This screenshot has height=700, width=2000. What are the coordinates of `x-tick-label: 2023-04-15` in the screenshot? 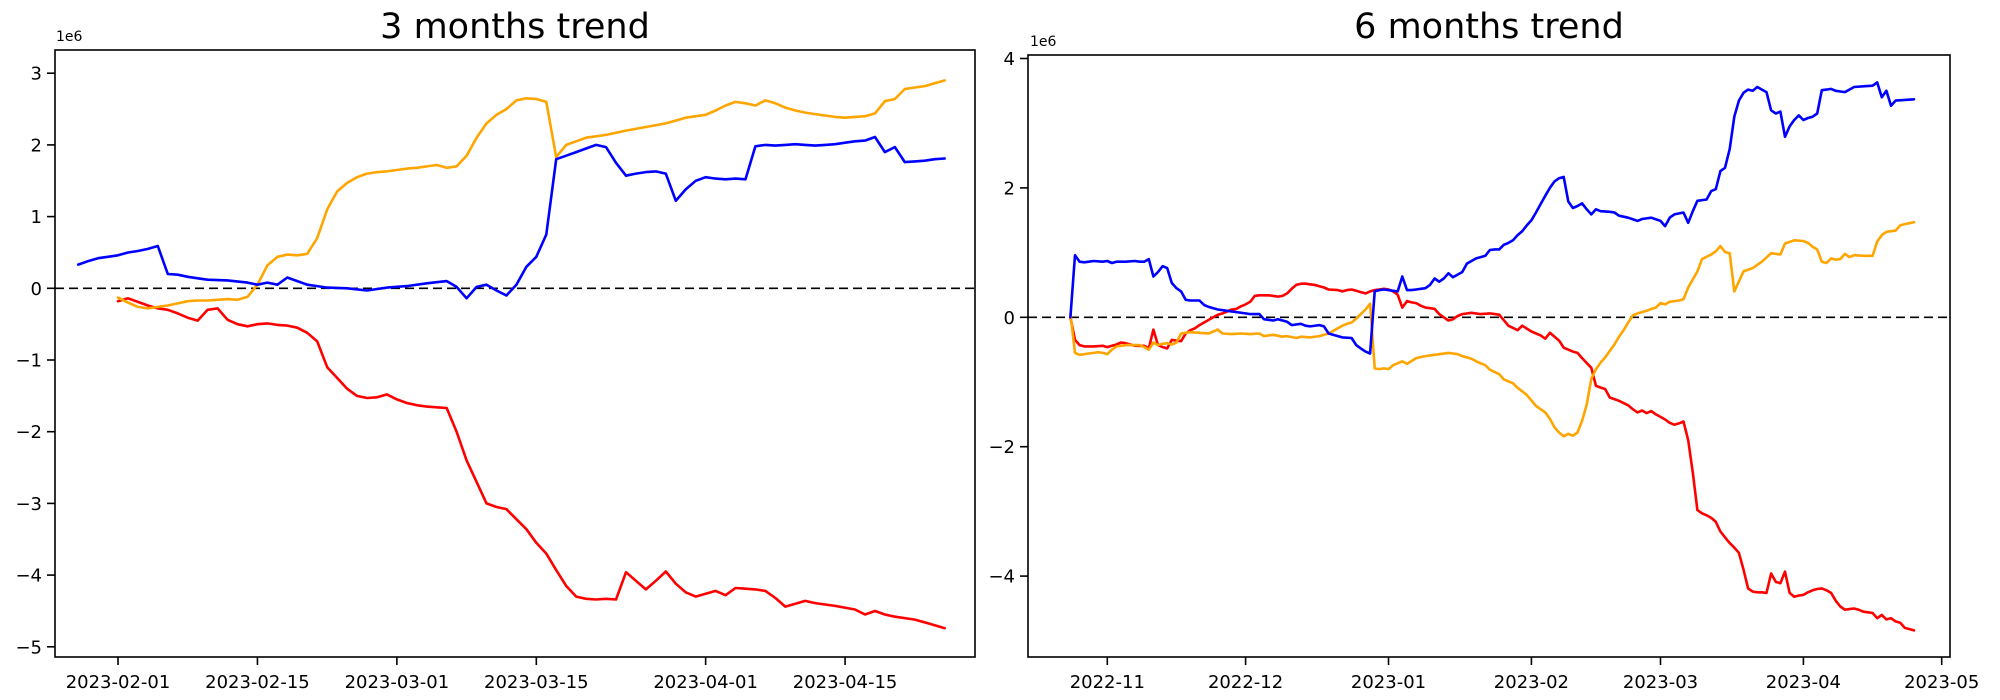 It's located at (845, 682).